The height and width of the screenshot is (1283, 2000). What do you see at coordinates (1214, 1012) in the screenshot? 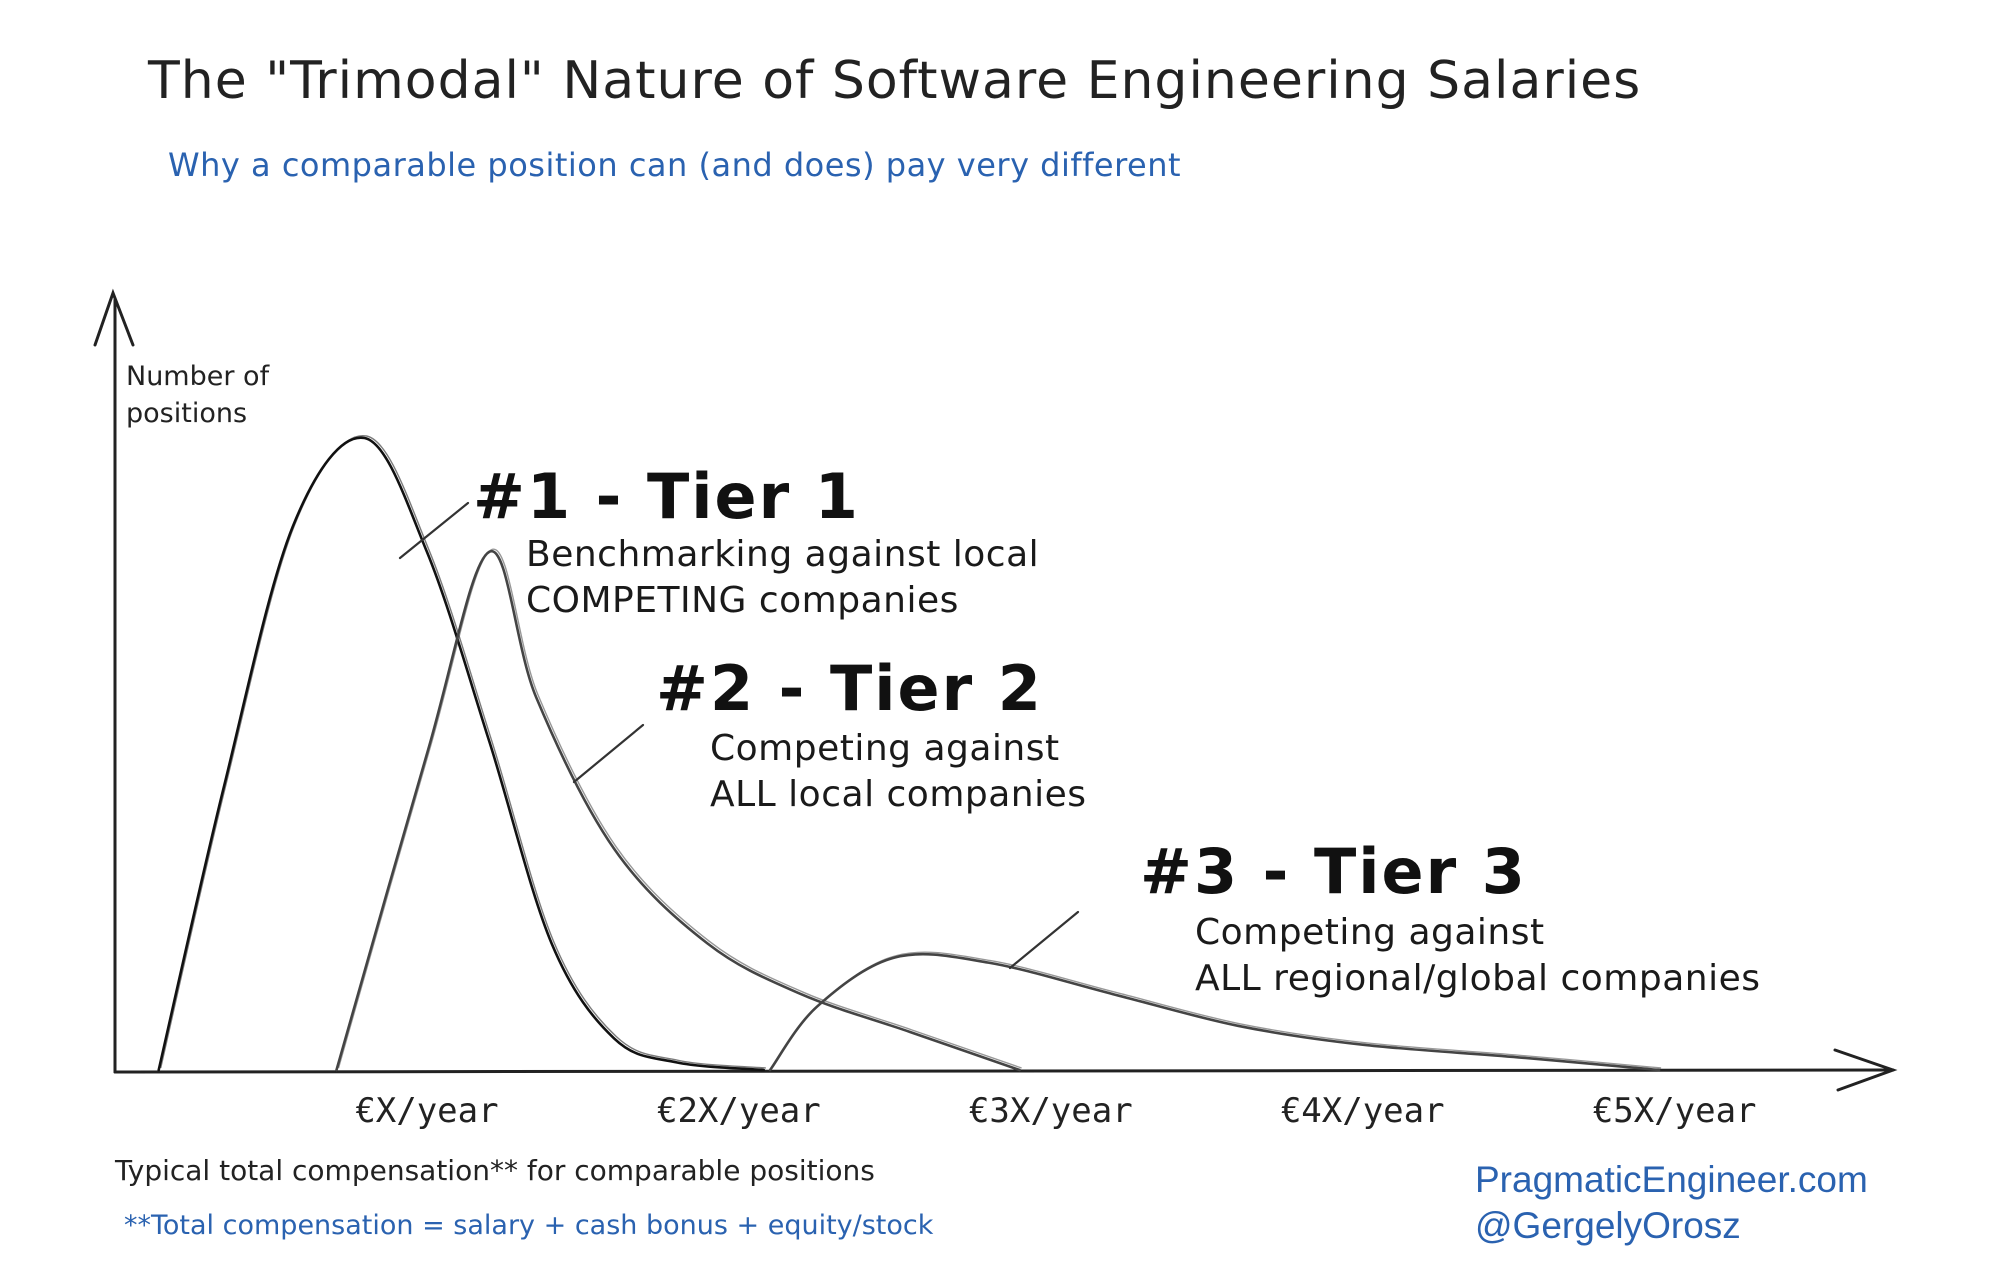
I see `tier-3-curve` at bounding box center [1214, 1012].